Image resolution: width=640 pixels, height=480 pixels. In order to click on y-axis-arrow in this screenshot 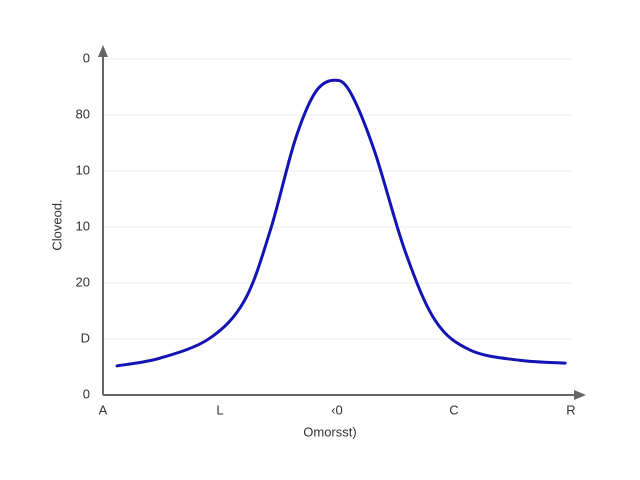, I will do `click(103, 51)`.